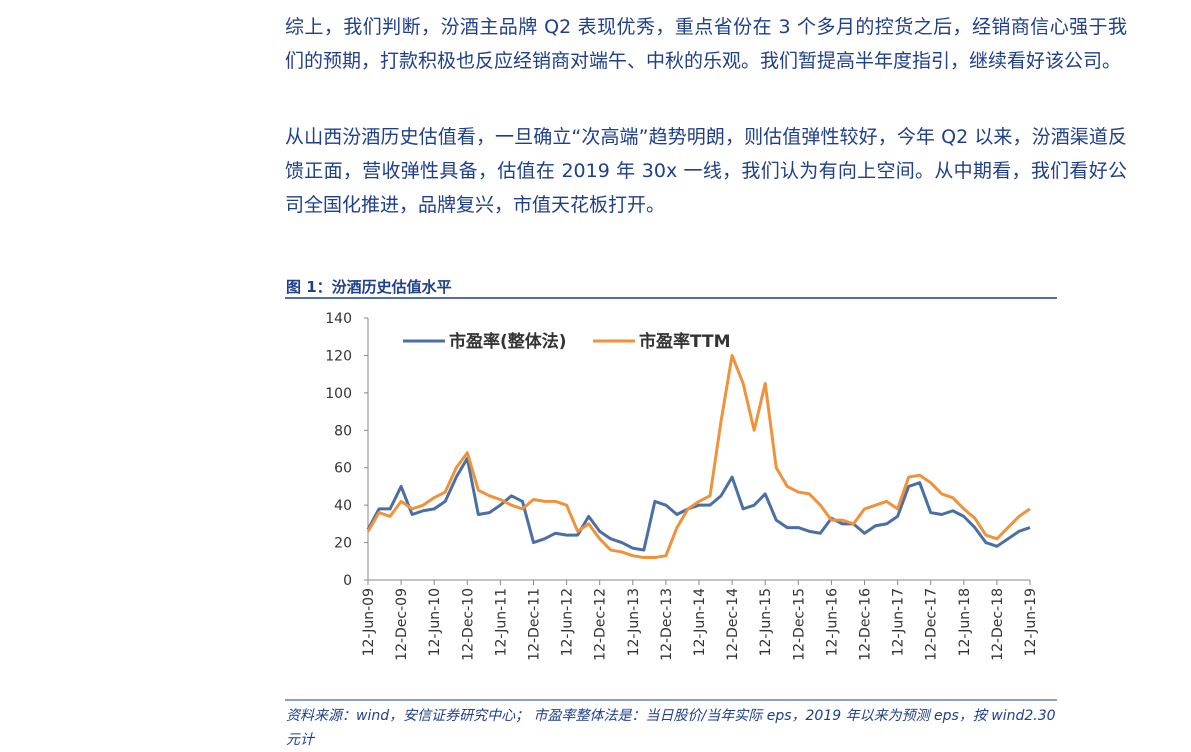 The width and height of the screenshot is (1191, 752). I want to click on y-tick-label: 60, so click(343, 469).